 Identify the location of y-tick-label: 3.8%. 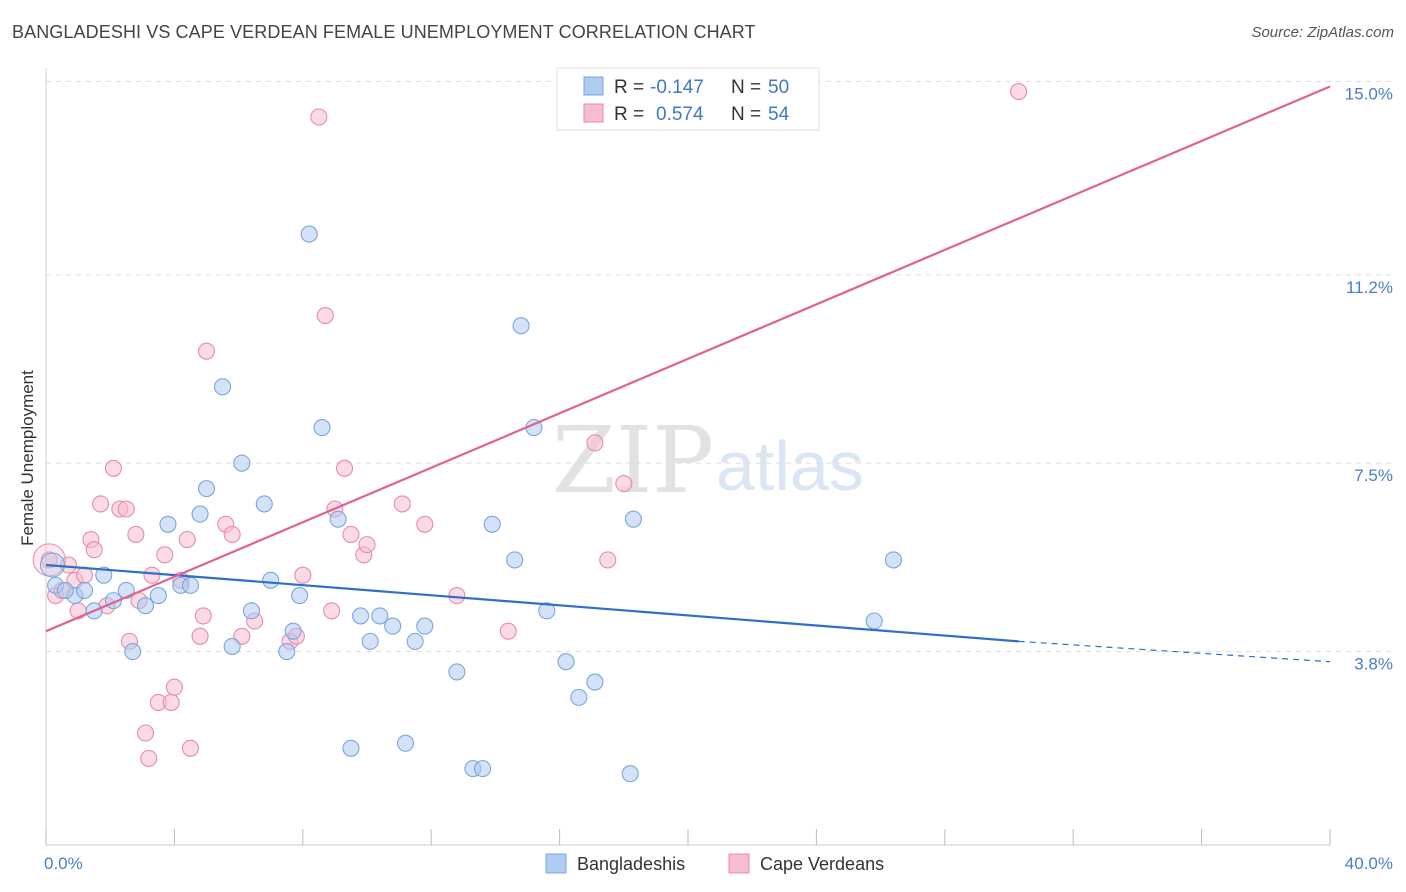
(1373, 664).